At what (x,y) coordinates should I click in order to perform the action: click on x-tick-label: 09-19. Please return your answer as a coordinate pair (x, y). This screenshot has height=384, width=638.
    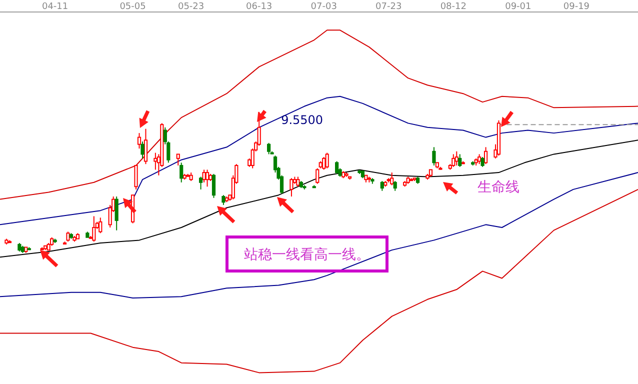
    Looking at the image, I should click on (576, 7).